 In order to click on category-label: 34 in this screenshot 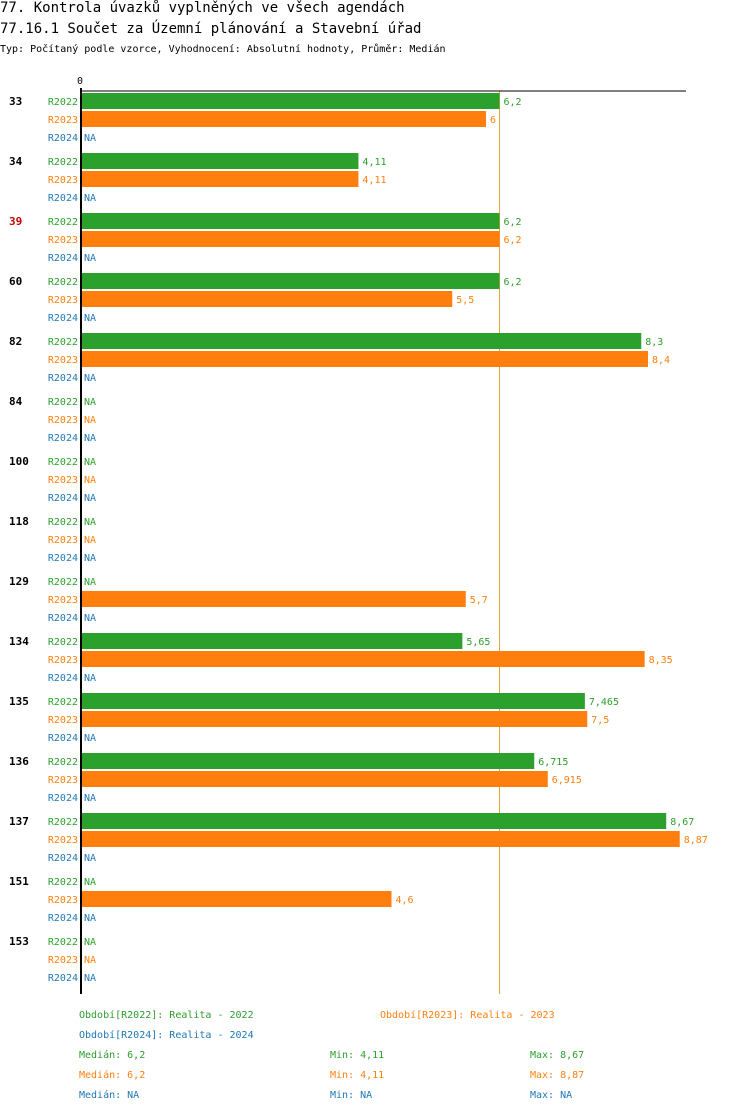, I will do `click(16, 161)`.